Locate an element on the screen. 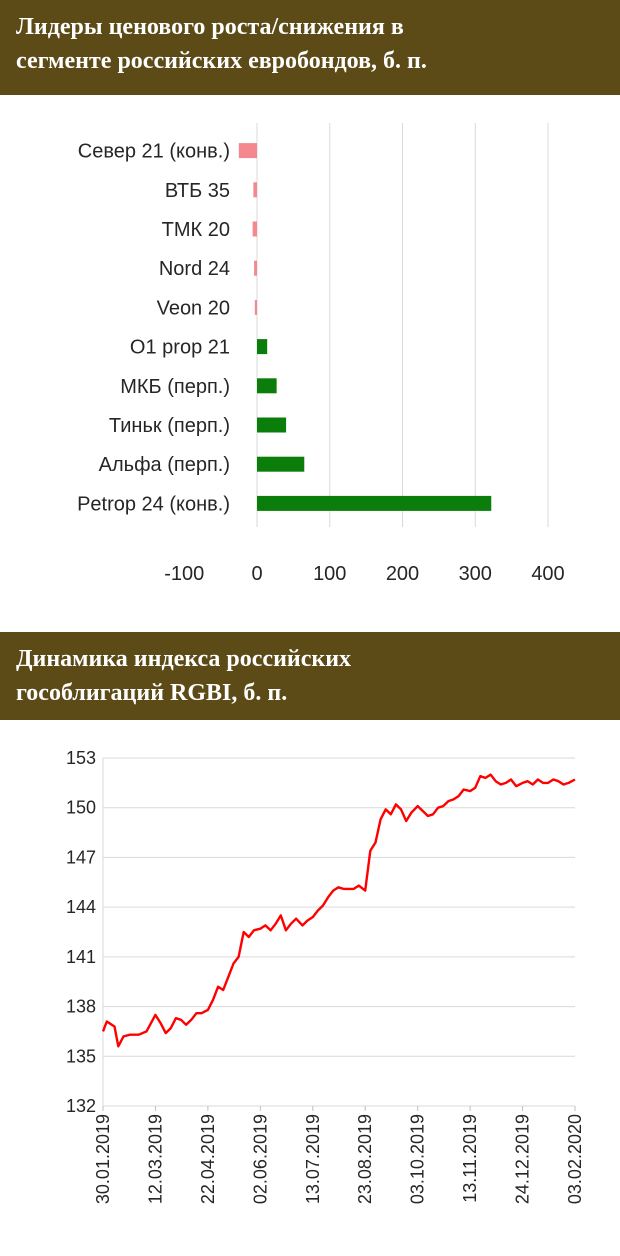  bar-category-label: Veon 20 is located at coordinates (193, 308).